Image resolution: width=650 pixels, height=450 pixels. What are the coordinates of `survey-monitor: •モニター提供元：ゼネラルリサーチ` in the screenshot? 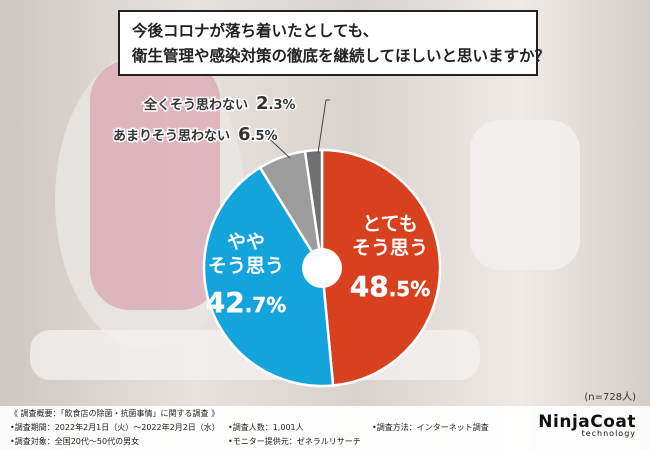 It's located at (294, 441).